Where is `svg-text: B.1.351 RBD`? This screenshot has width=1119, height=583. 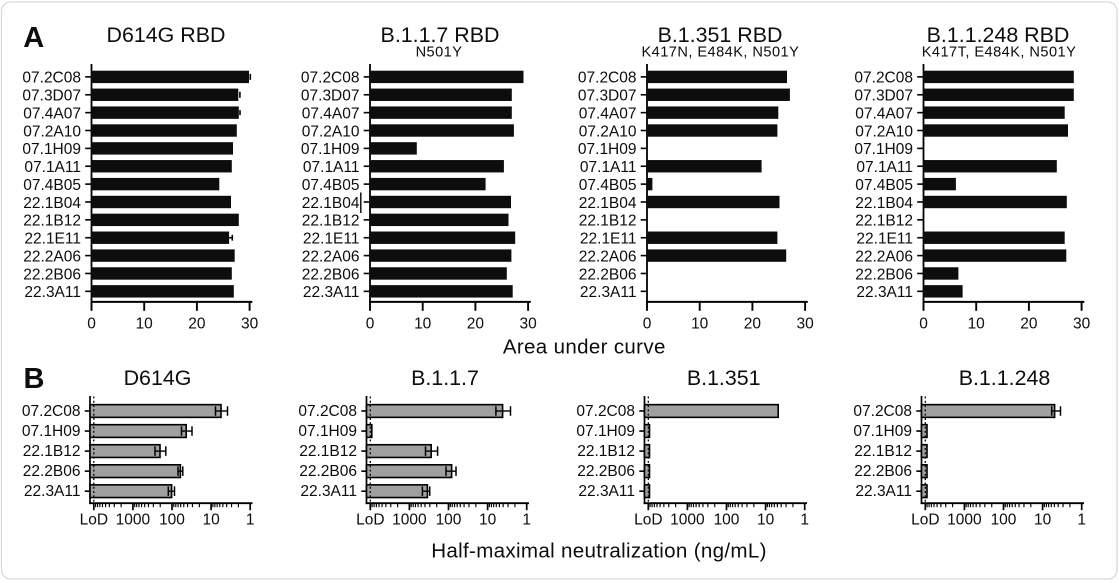 svg-text: B.1.351 RBD is located at coordinates (720, 35).